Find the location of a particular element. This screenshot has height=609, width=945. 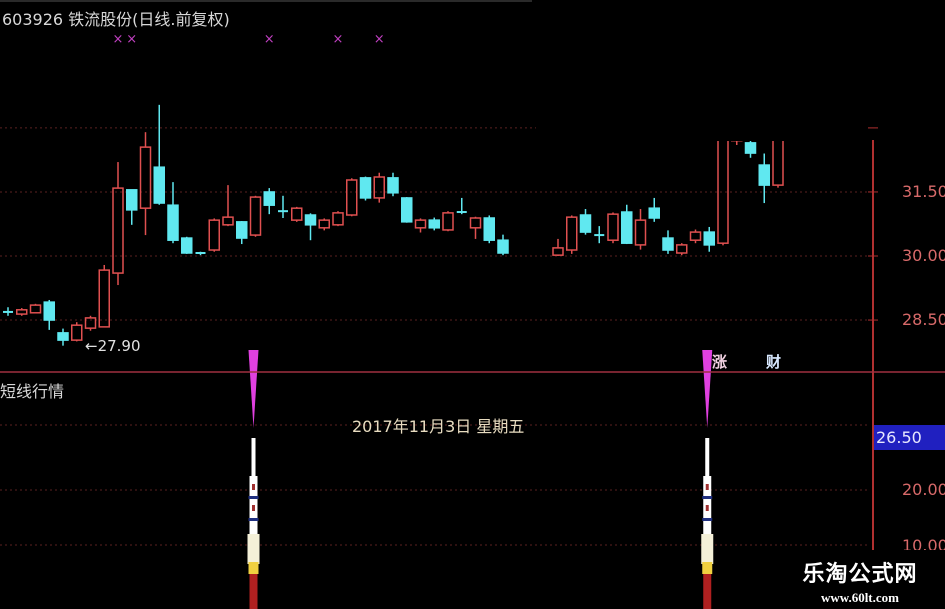

price-axis-label: 30.00 is located at coordinates (923, 255).